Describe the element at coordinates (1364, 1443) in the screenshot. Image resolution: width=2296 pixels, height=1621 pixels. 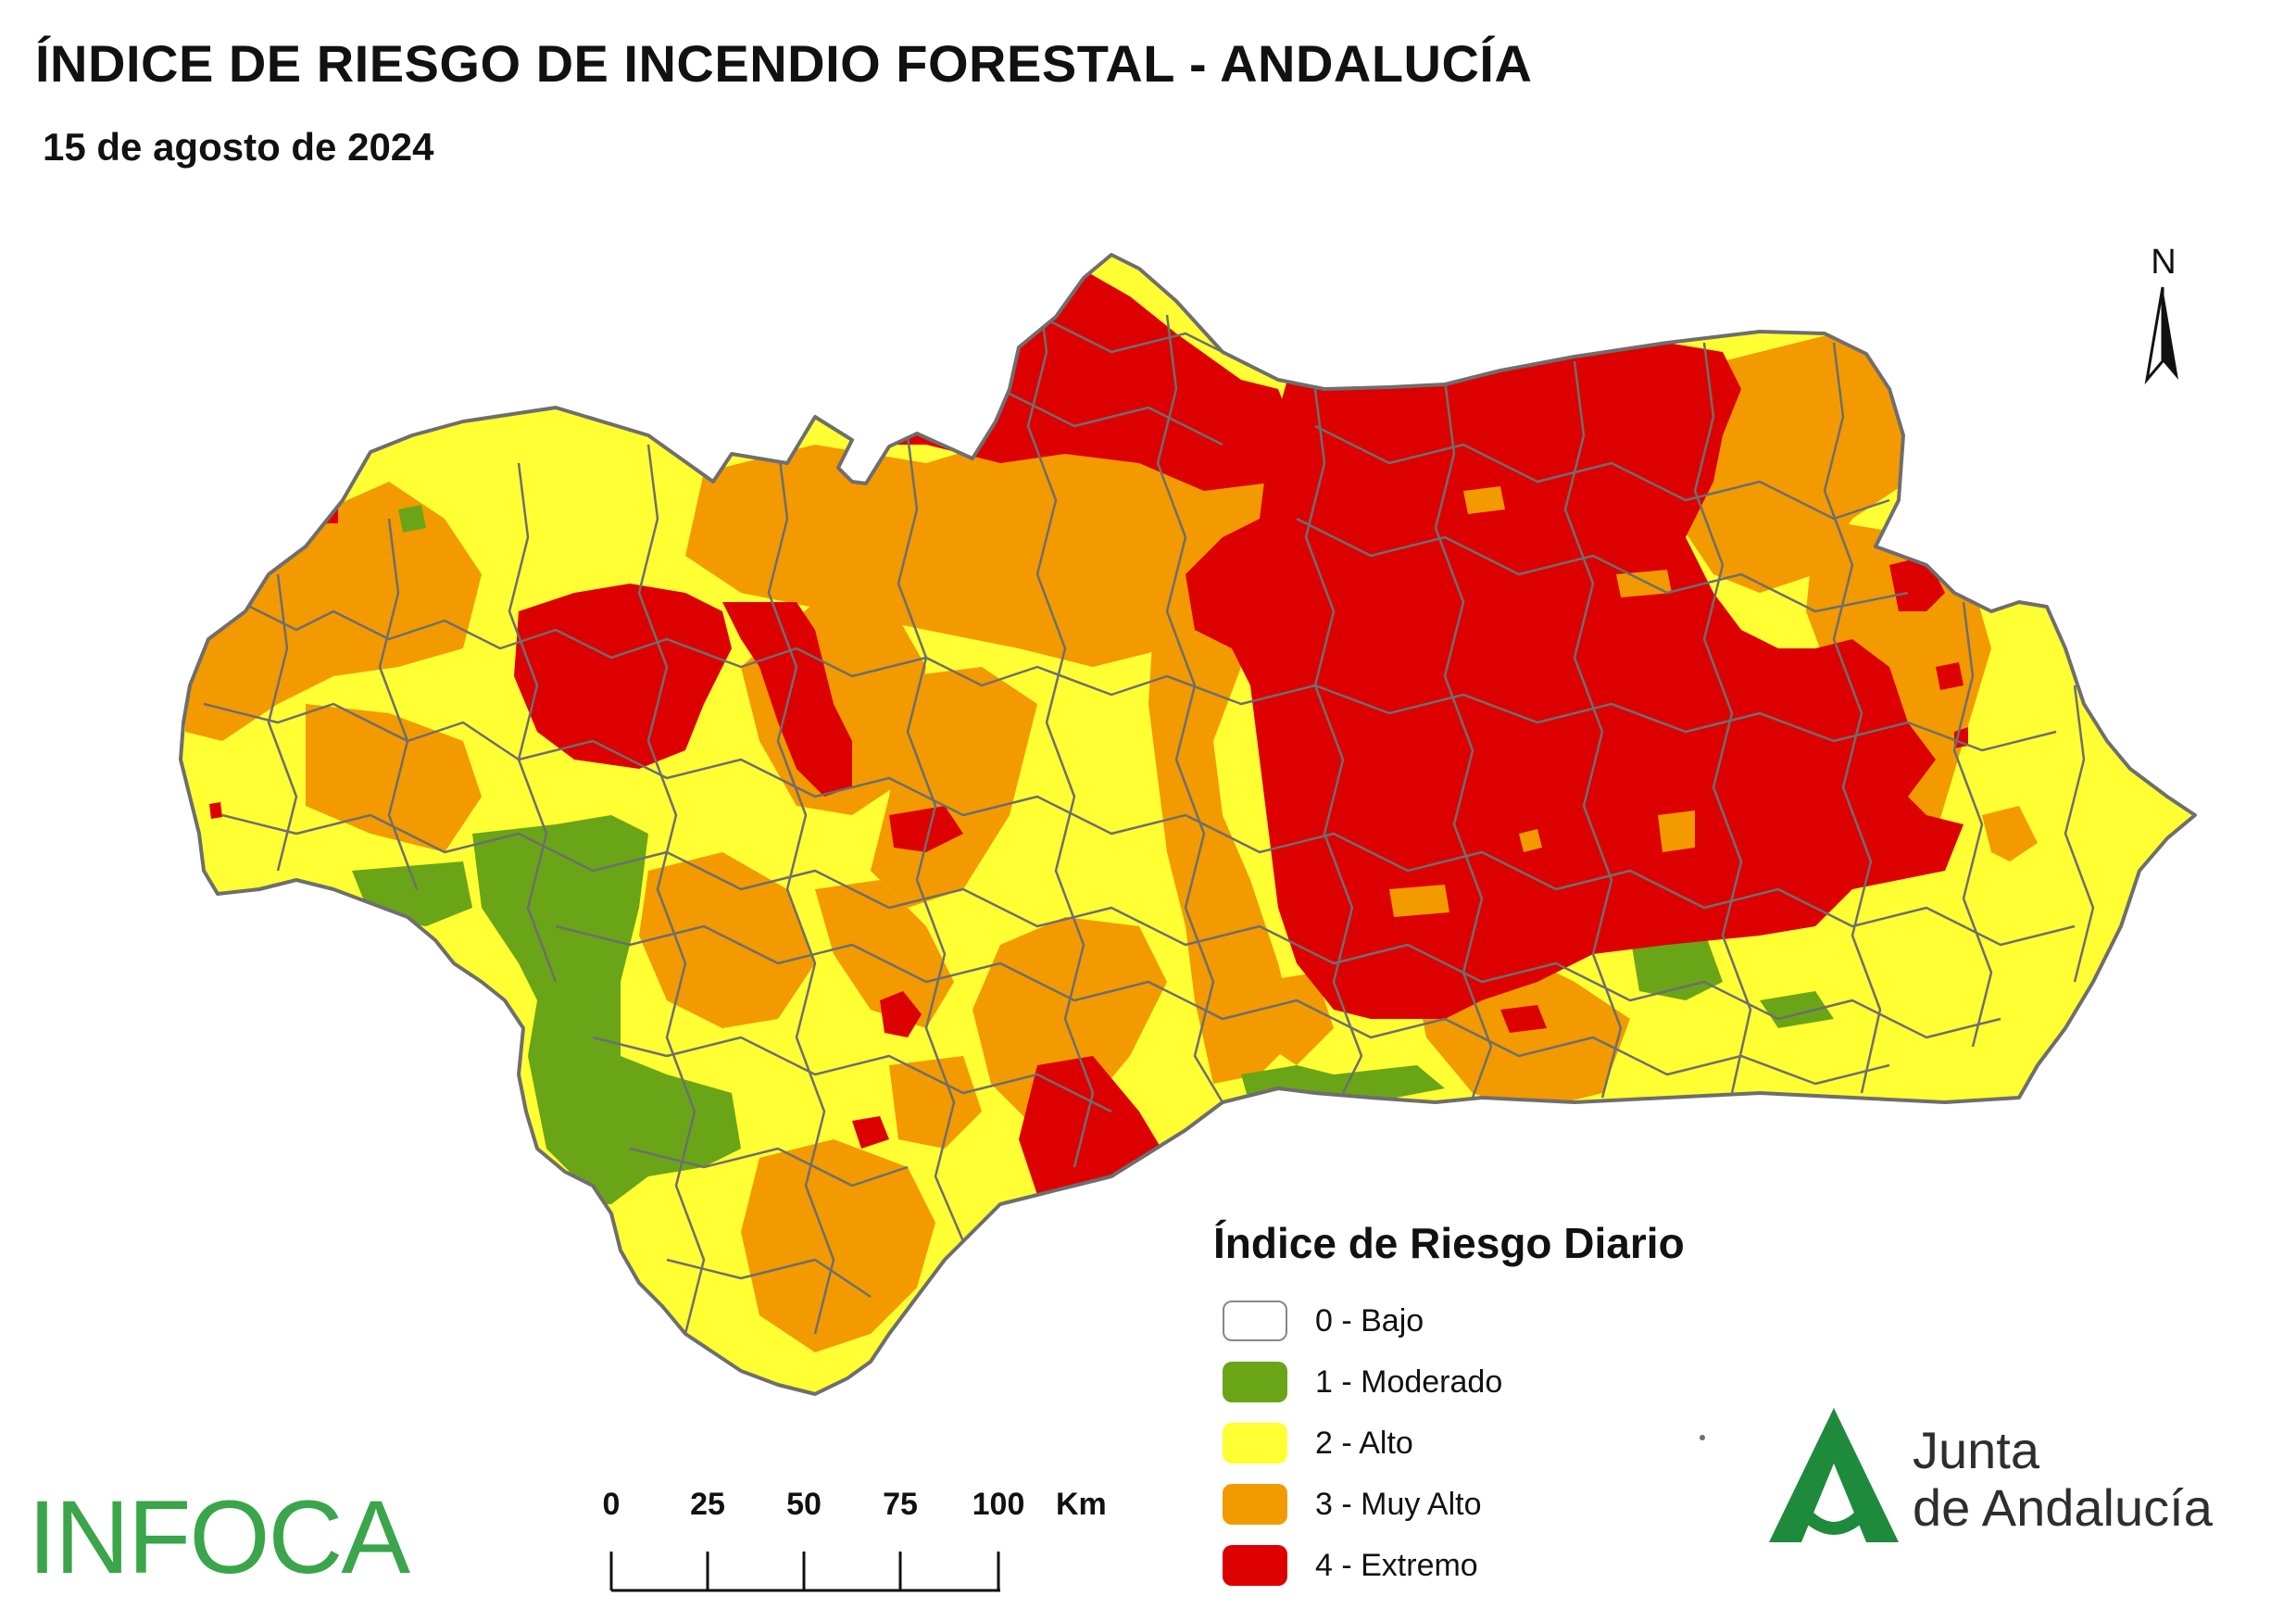
I see `legend-label: 2 - Alto` at that location.